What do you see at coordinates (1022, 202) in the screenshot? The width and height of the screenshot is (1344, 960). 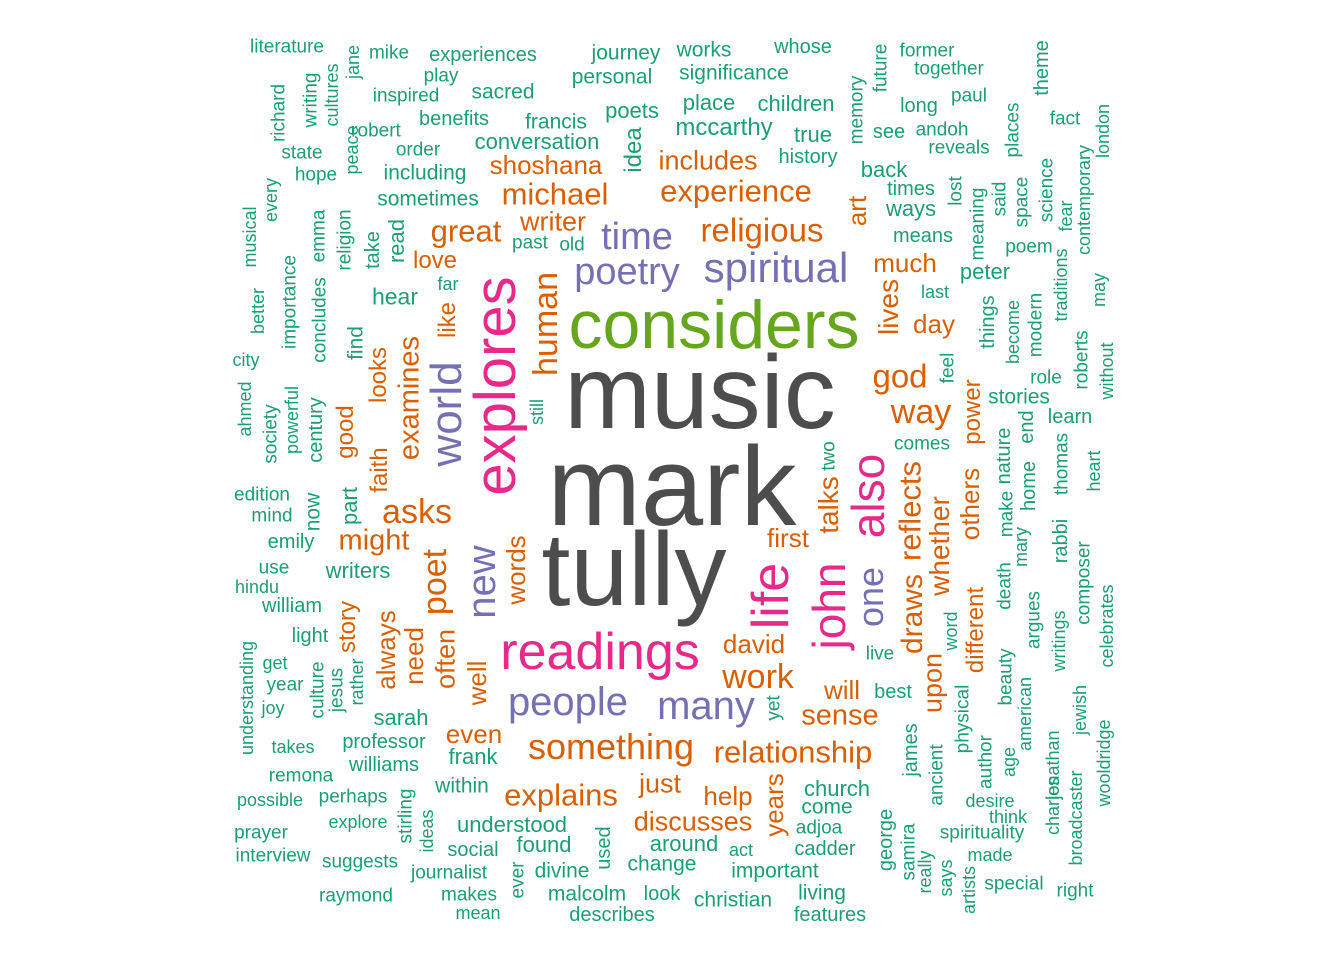 I see `cloud-word-space: space` at bounding box center [1022, 202].